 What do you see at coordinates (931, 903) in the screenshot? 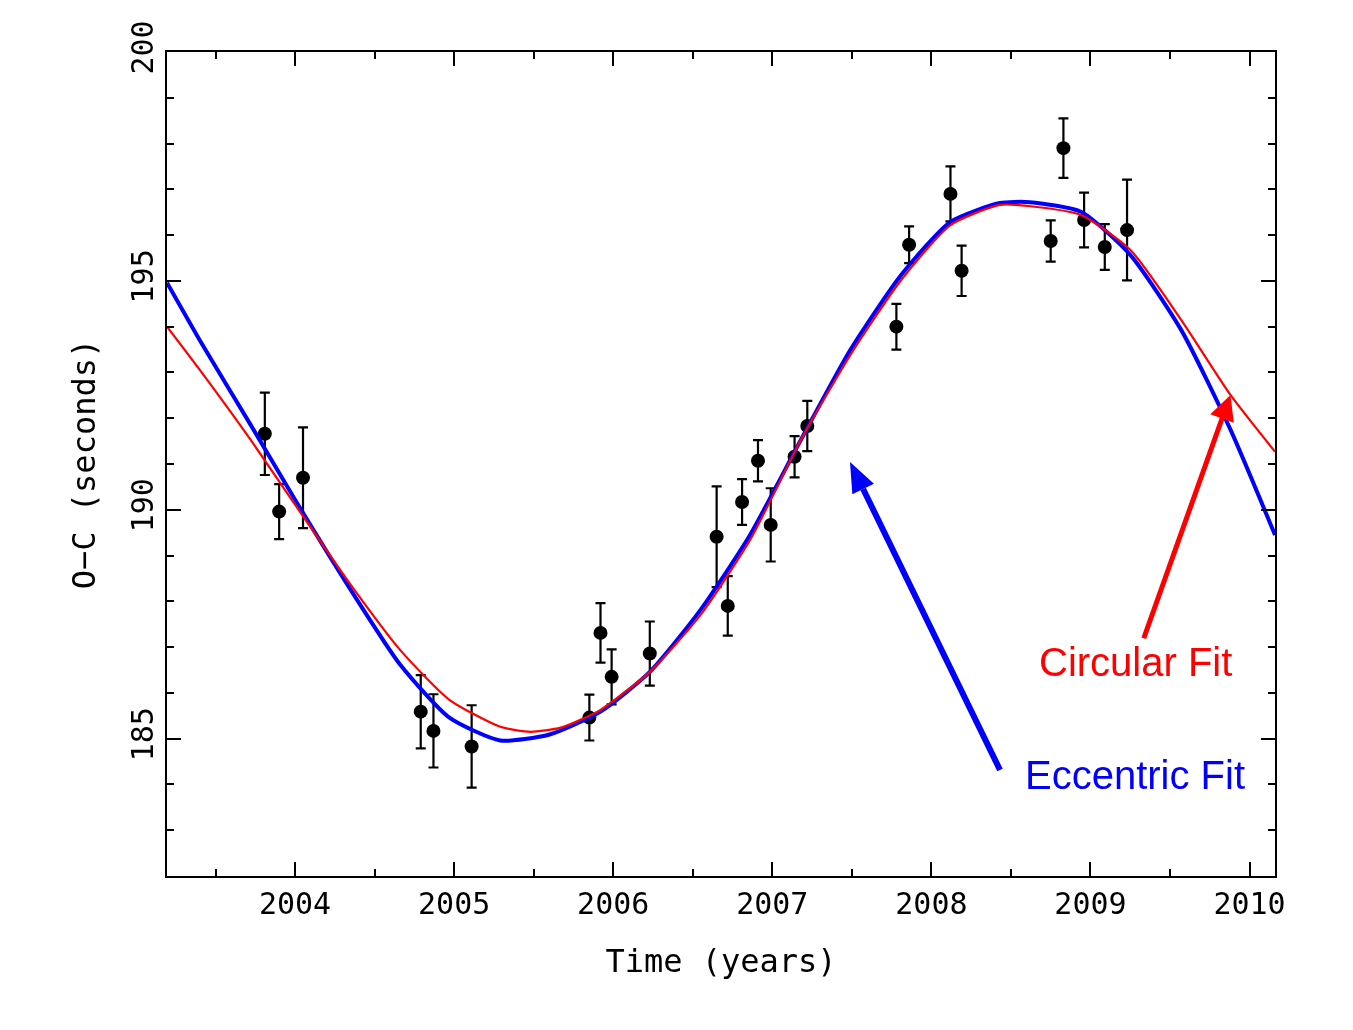
I see `x-tick-label: 2008` at bounding box center [931, 903].